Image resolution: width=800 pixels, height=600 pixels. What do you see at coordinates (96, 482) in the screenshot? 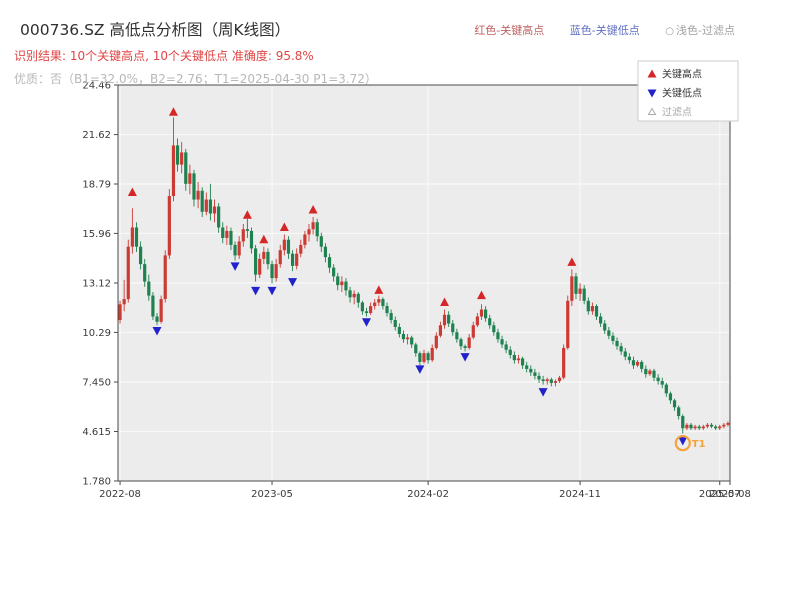
I see `svg-text: 1.780` at bounding box center [96, 482].